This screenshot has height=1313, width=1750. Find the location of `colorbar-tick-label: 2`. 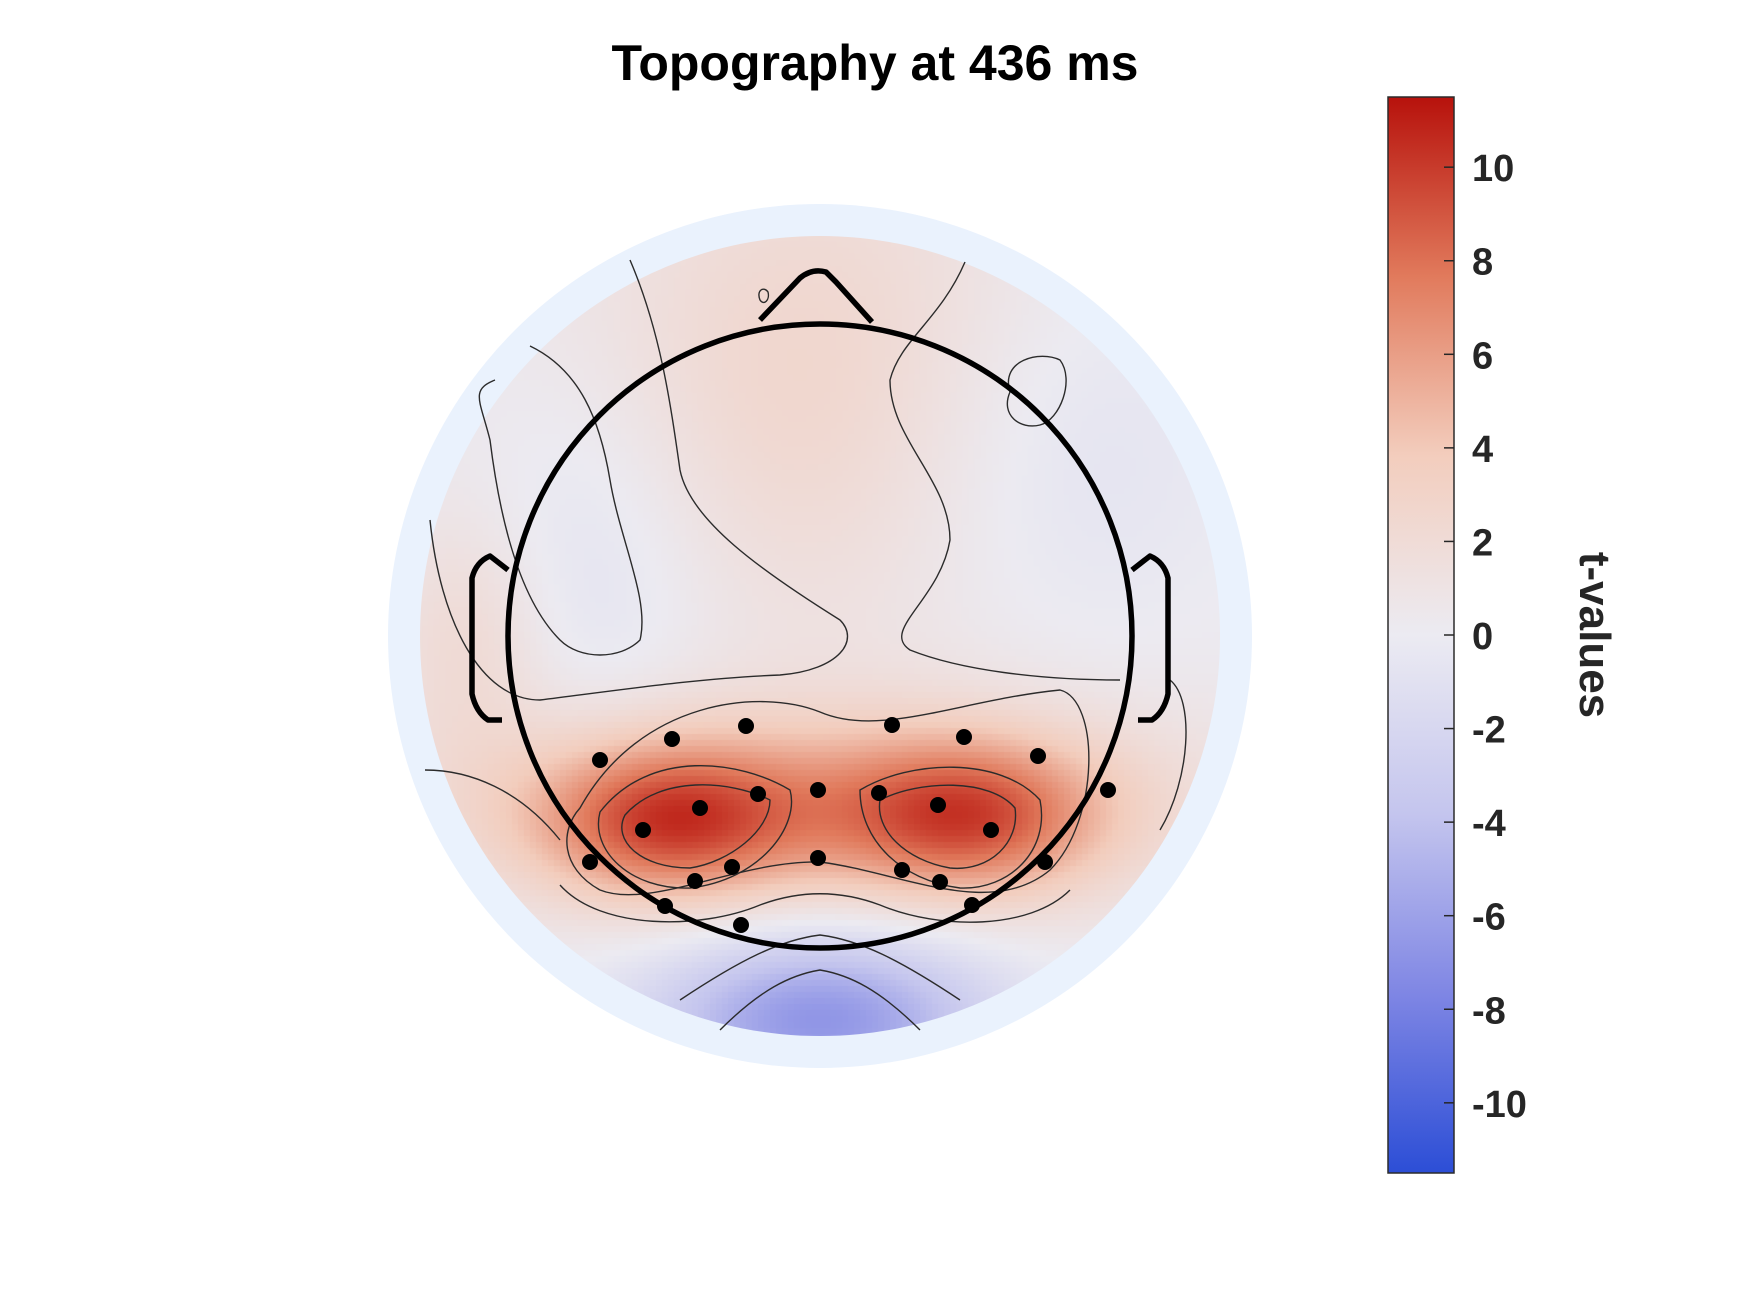

colorbar-tick-label: 2 is located at coordinates (1482, 543).